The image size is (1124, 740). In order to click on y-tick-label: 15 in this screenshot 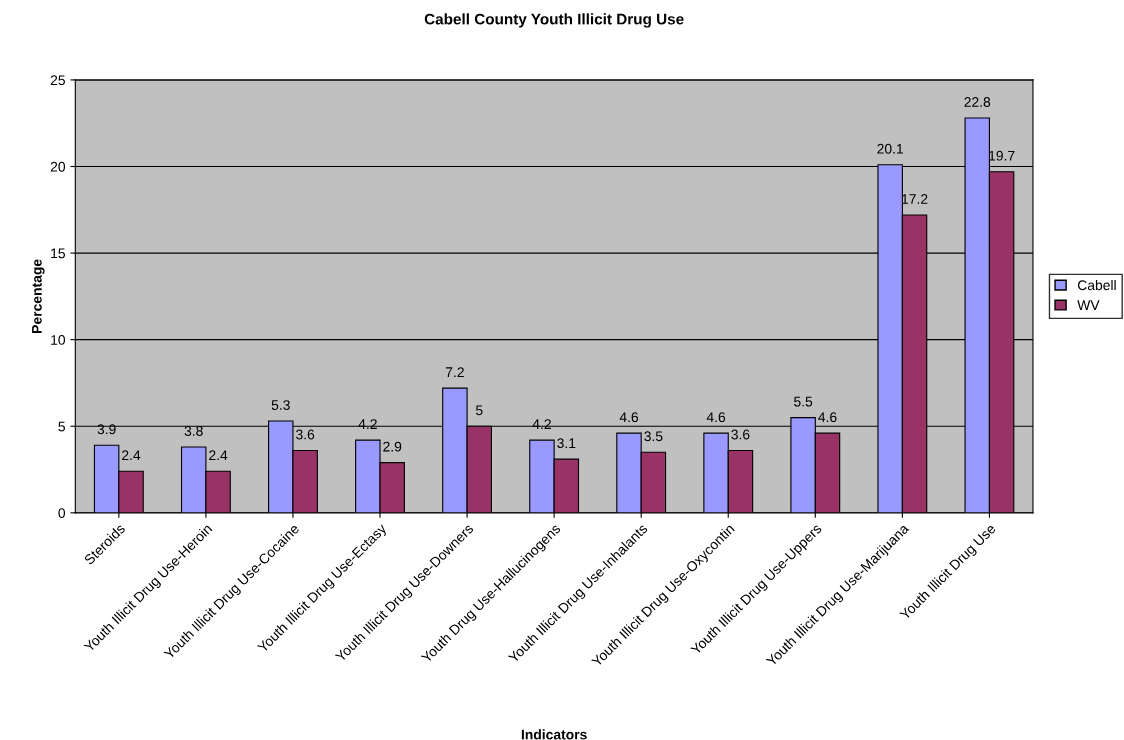, I will do `click(58, 253)`.